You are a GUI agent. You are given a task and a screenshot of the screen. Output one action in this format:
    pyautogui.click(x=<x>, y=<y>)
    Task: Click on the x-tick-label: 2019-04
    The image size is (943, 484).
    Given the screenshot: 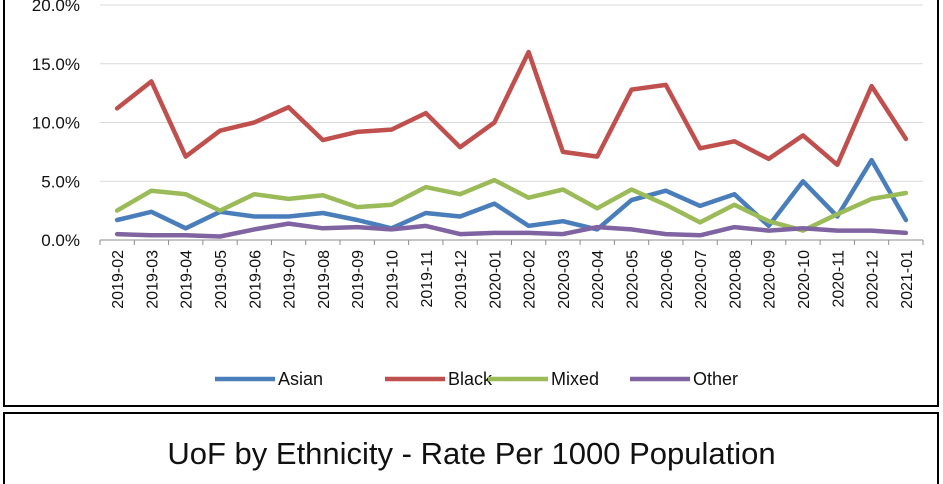 What is the action you would take?
    pyautogui.click(x=187, y=279)
    